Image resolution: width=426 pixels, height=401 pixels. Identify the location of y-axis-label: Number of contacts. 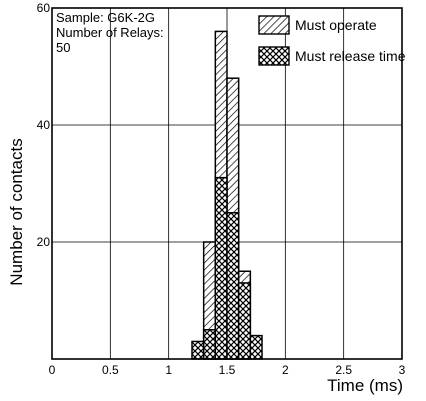
(16, 211).